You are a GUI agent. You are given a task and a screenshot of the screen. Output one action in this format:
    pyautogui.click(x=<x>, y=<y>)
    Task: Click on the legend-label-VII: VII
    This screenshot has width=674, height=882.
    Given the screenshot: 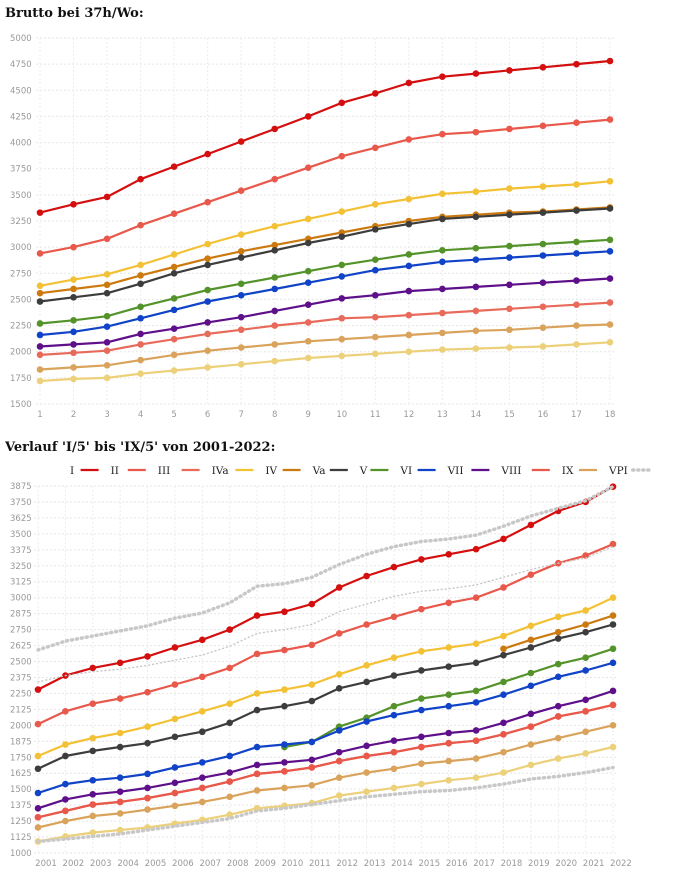 What is the action you would take?
    pyautogui.click(x=455, y=471)
    